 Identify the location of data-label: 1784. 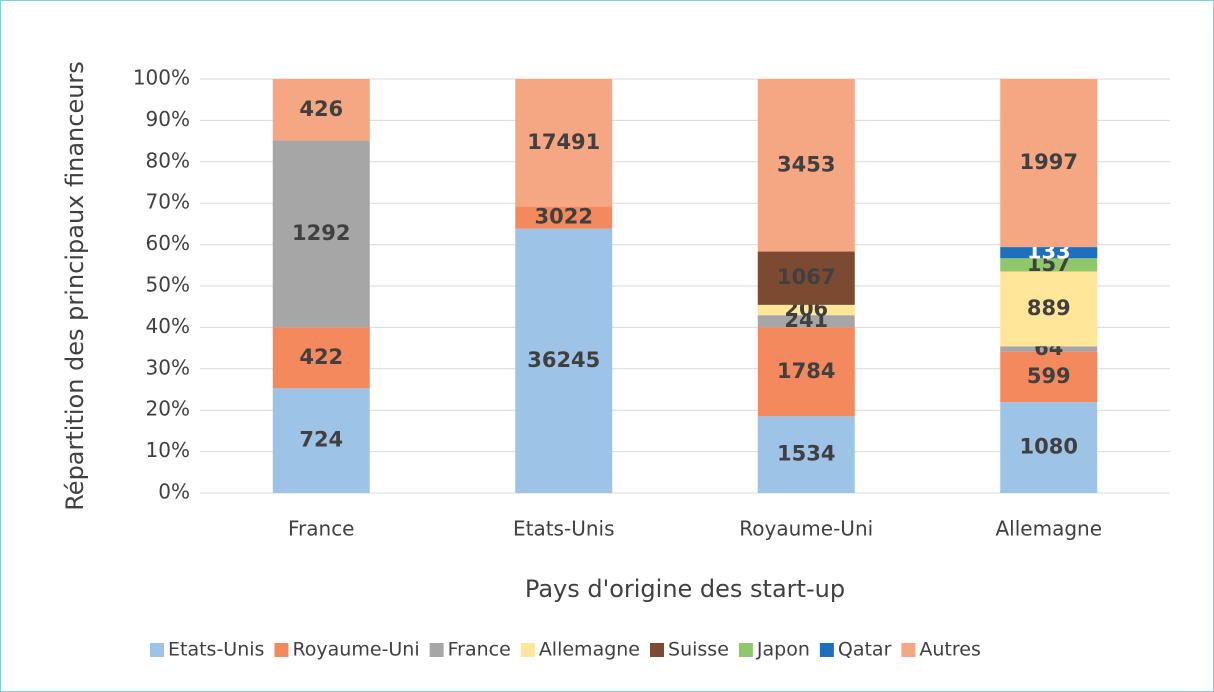
(806, 371).